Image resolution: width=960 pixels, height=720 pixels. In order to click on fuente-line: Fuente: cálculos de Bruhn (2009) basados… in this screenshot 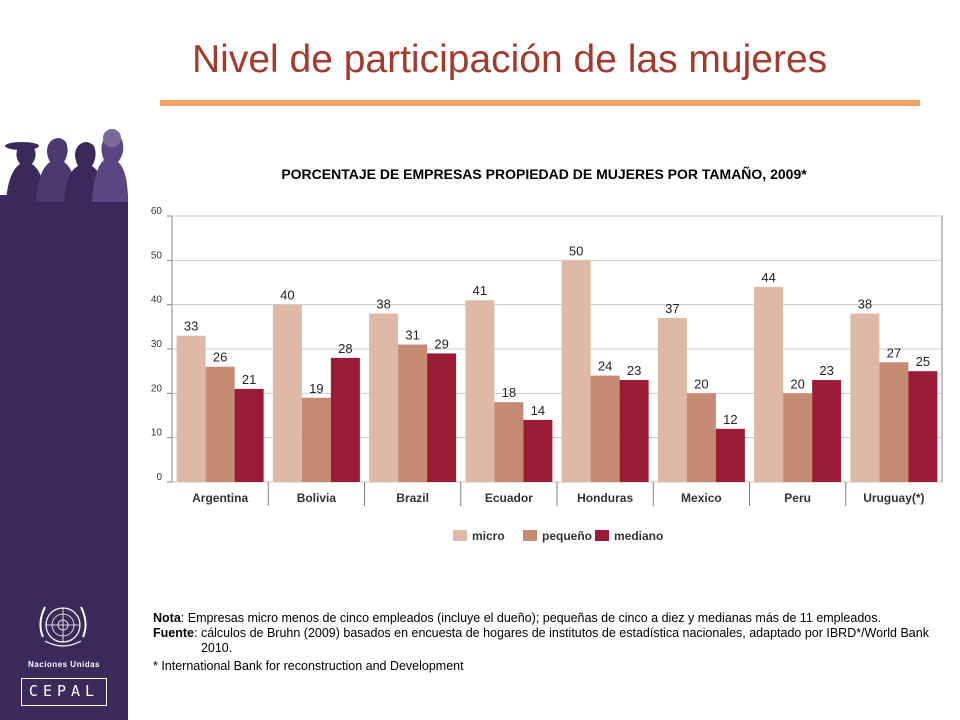, I will do `click(548, 641)`.